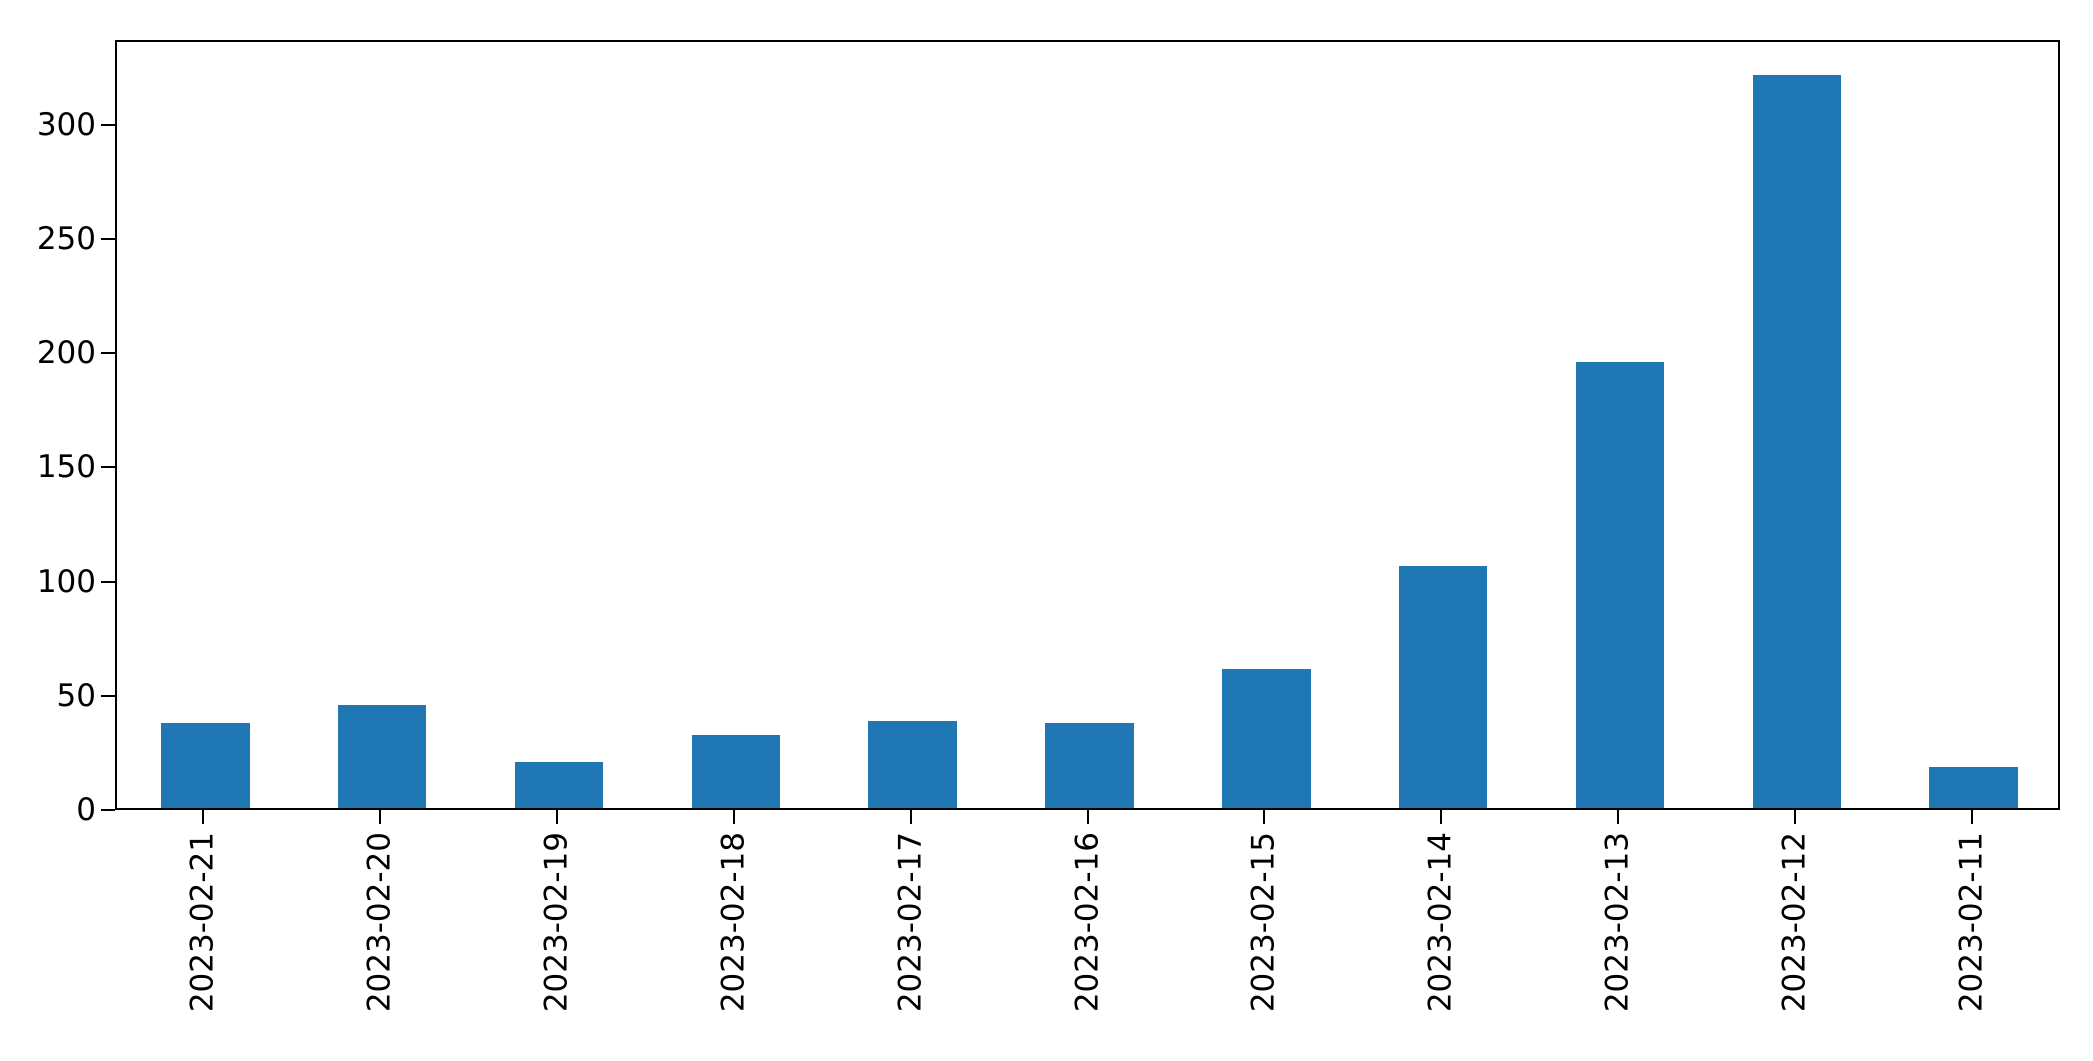  I want to click on y-tick-label: 100, so click(66, 581).